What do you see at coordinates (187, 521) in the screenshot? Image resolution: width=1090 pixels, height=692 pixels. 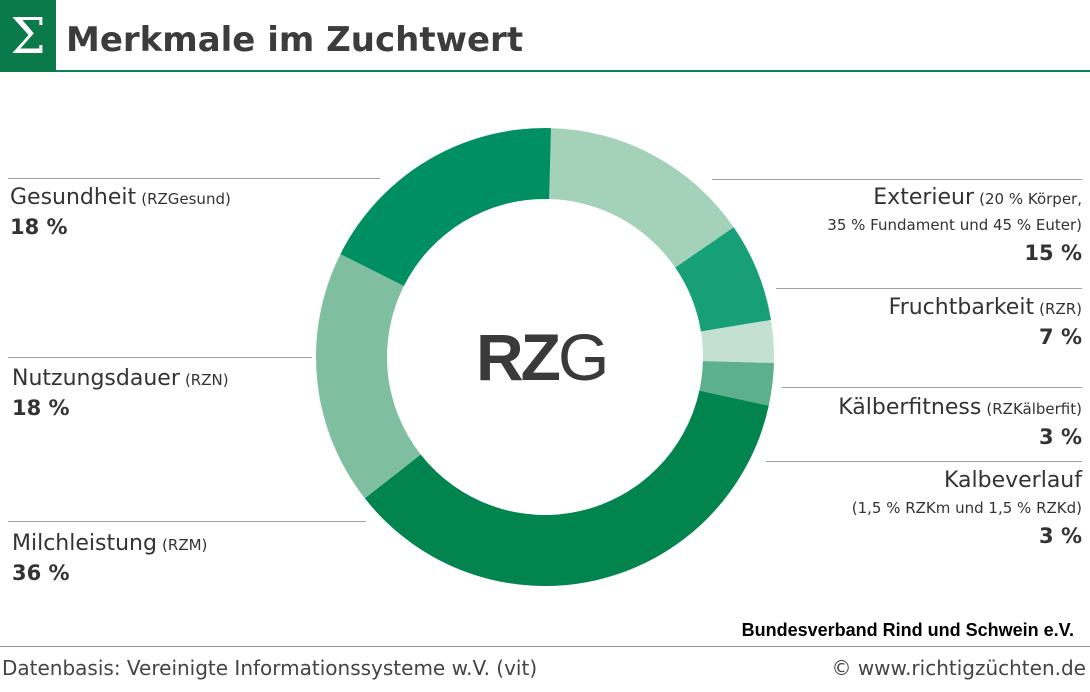 I see `label-rule-milchleistung` at bounding box center [187, 521].